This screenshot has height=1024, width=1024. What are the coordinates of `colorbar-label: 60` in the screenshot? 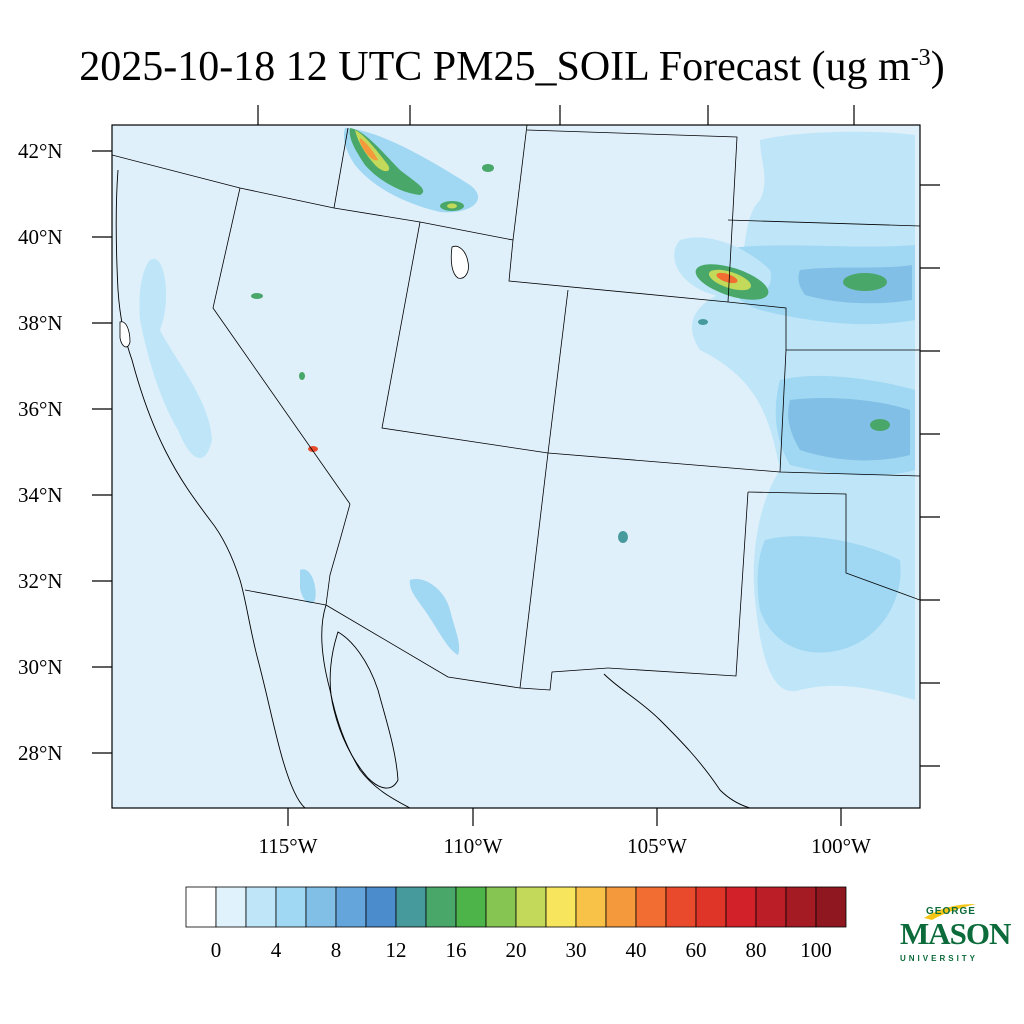 It's located at (696, 950).